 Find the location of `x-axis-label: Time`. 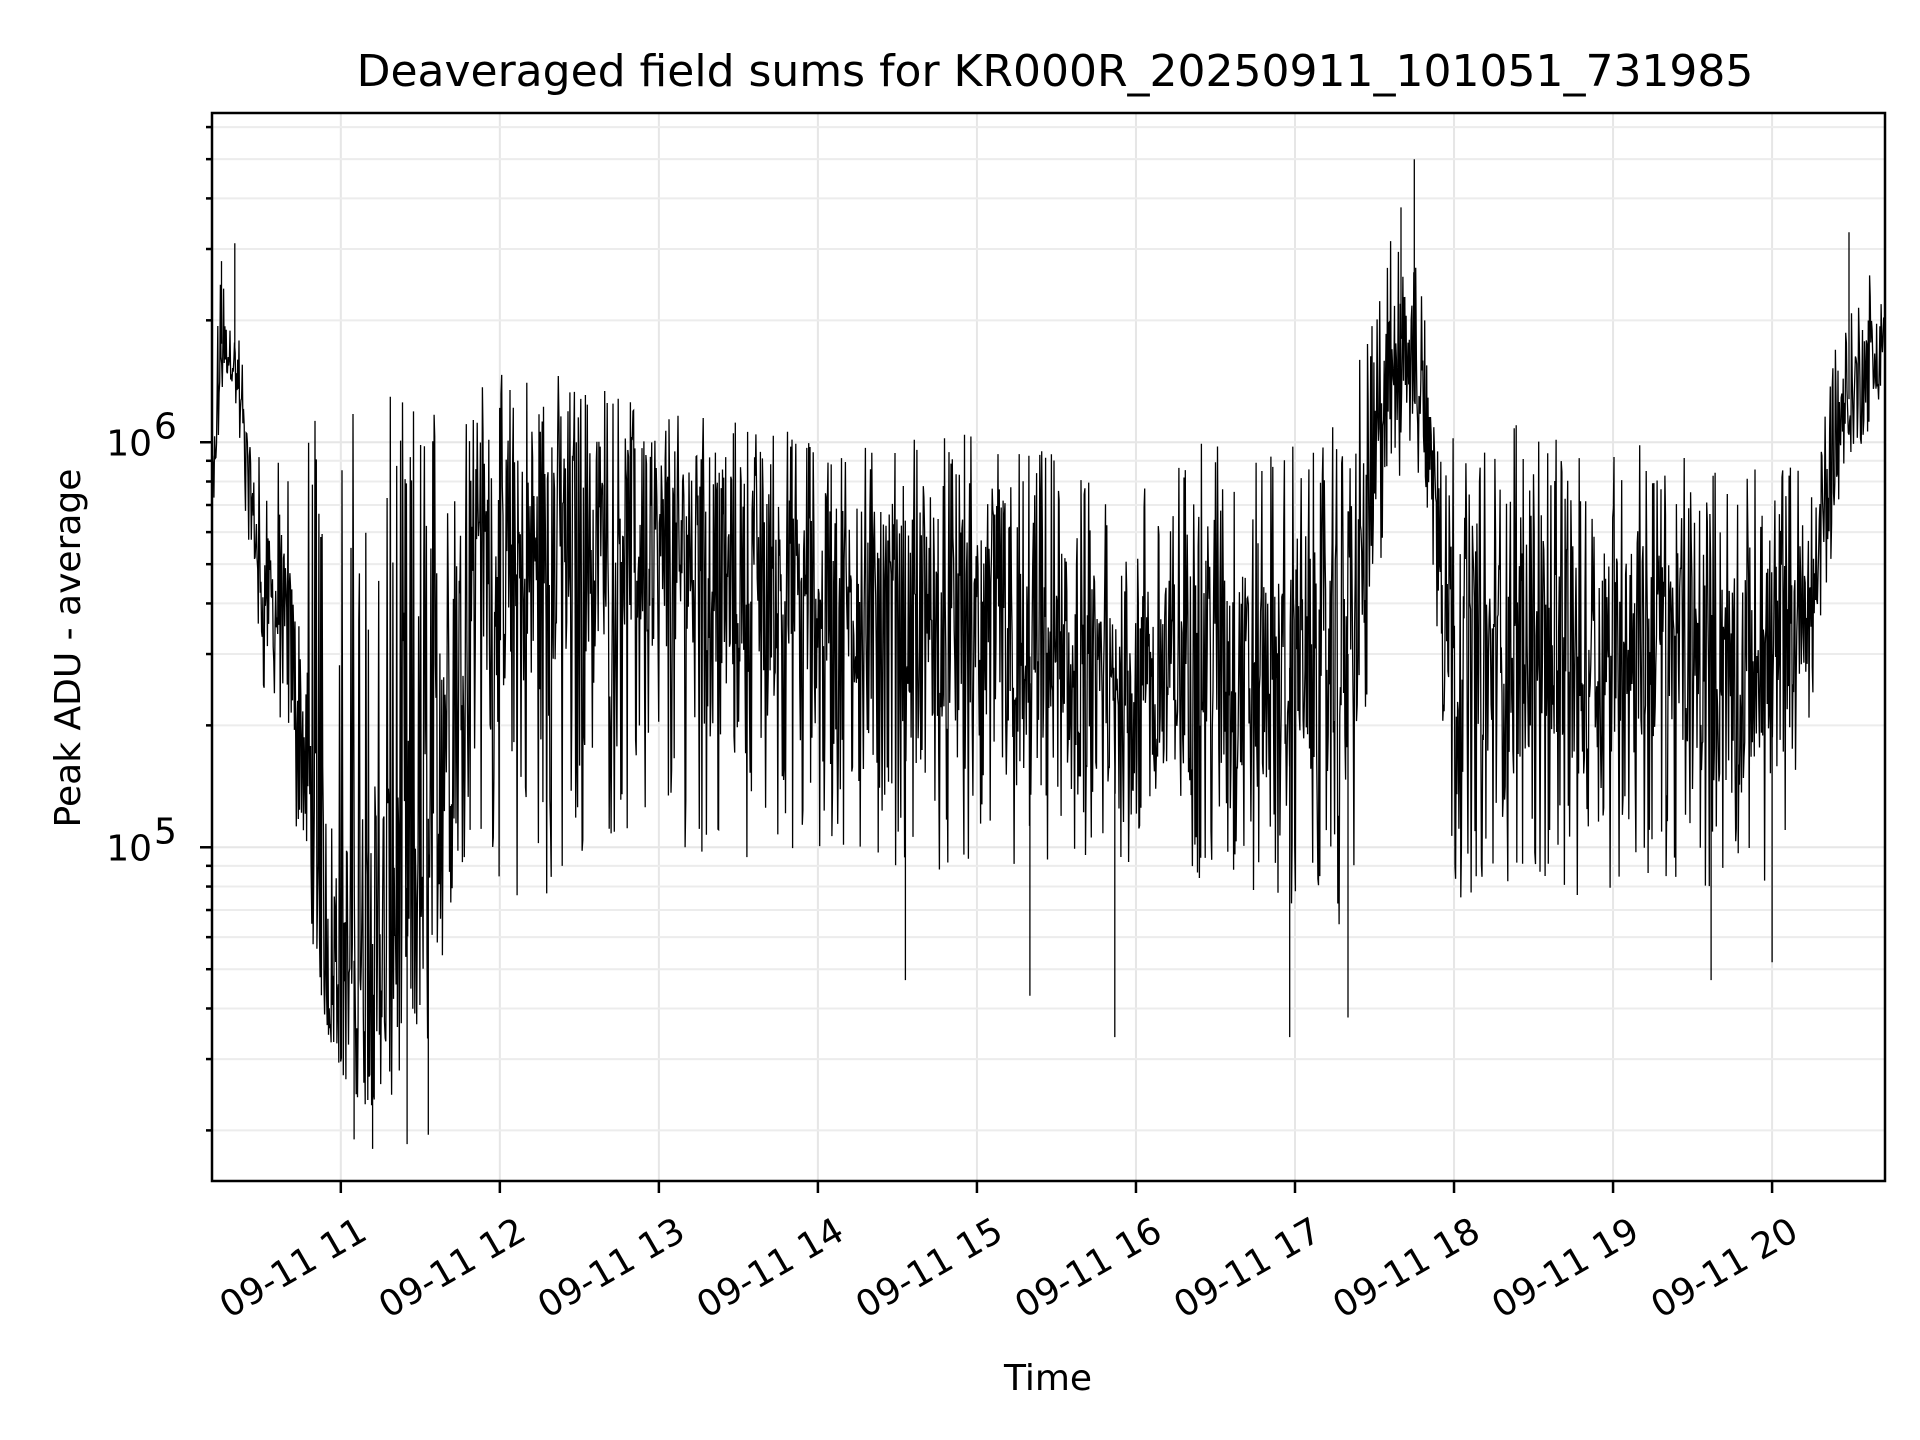

x-axis-label: Time is located at coordinates (1047, 1378).